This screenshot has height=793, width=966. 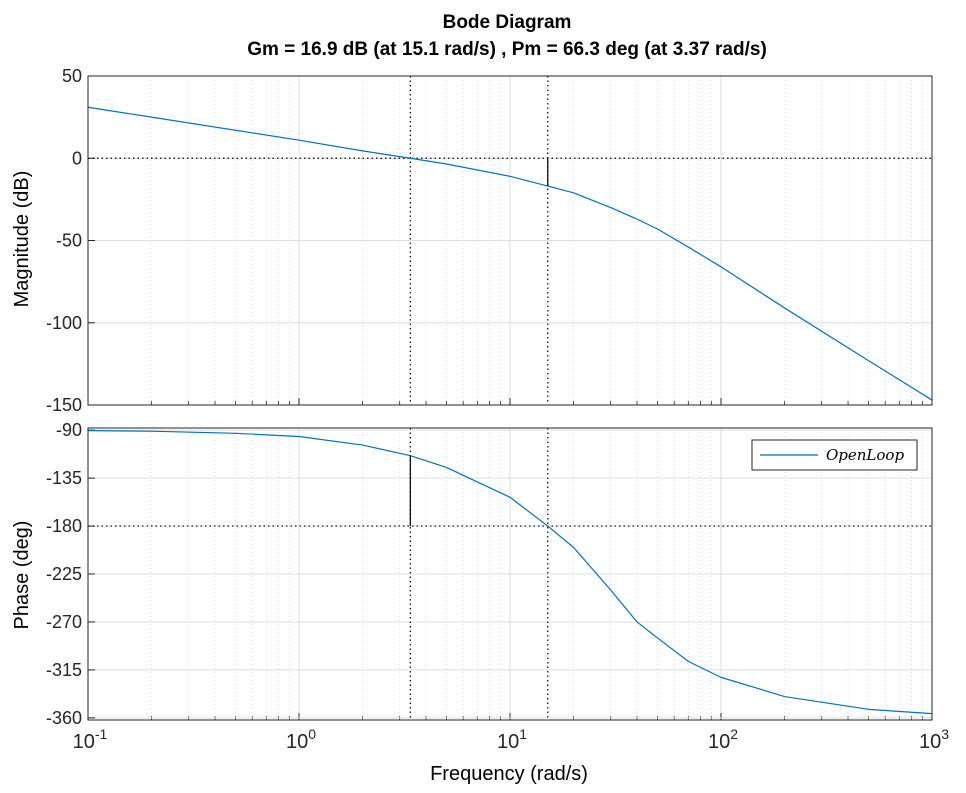 What do you see at coordinates (865, 455) in the screenshot?
I see `legend-label-openloop: OpenLoop` at bounding box center [865, 455].